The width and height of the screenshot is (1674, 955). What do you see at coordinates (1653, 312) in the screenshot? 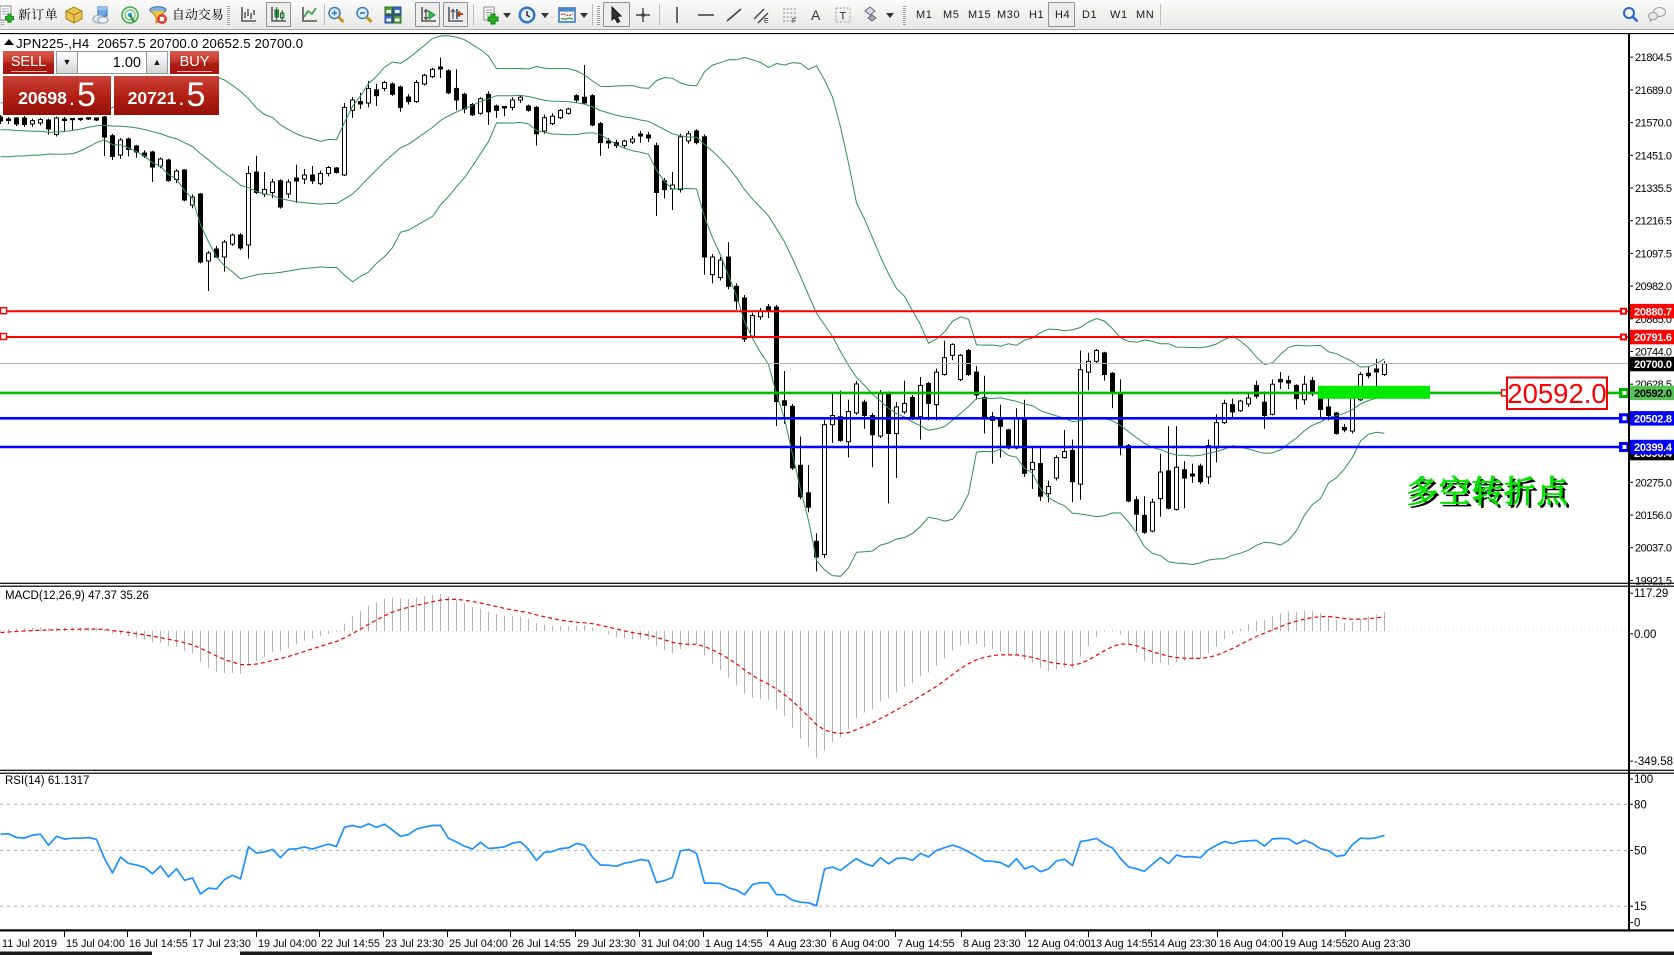
I see `svg-text: 20880.7` at bounding box center [1653, 312].